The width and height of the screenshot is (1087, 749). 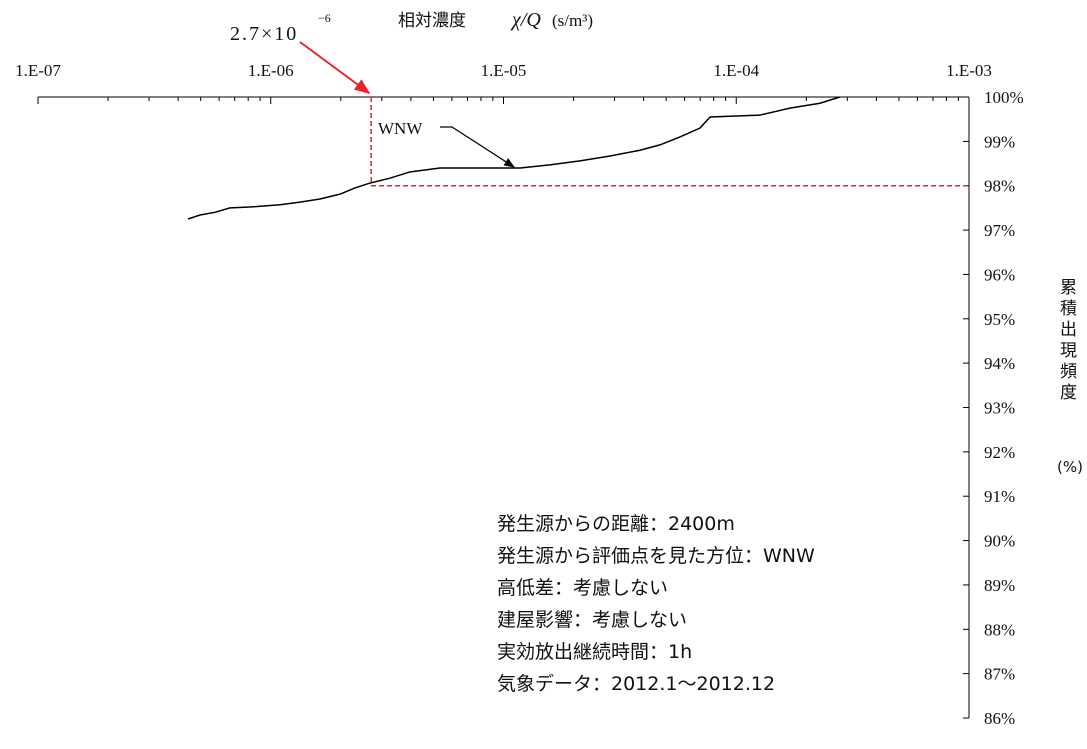 I want to click on note: 気象データ：2012.1～2012.12, so click(x=636, y=684).